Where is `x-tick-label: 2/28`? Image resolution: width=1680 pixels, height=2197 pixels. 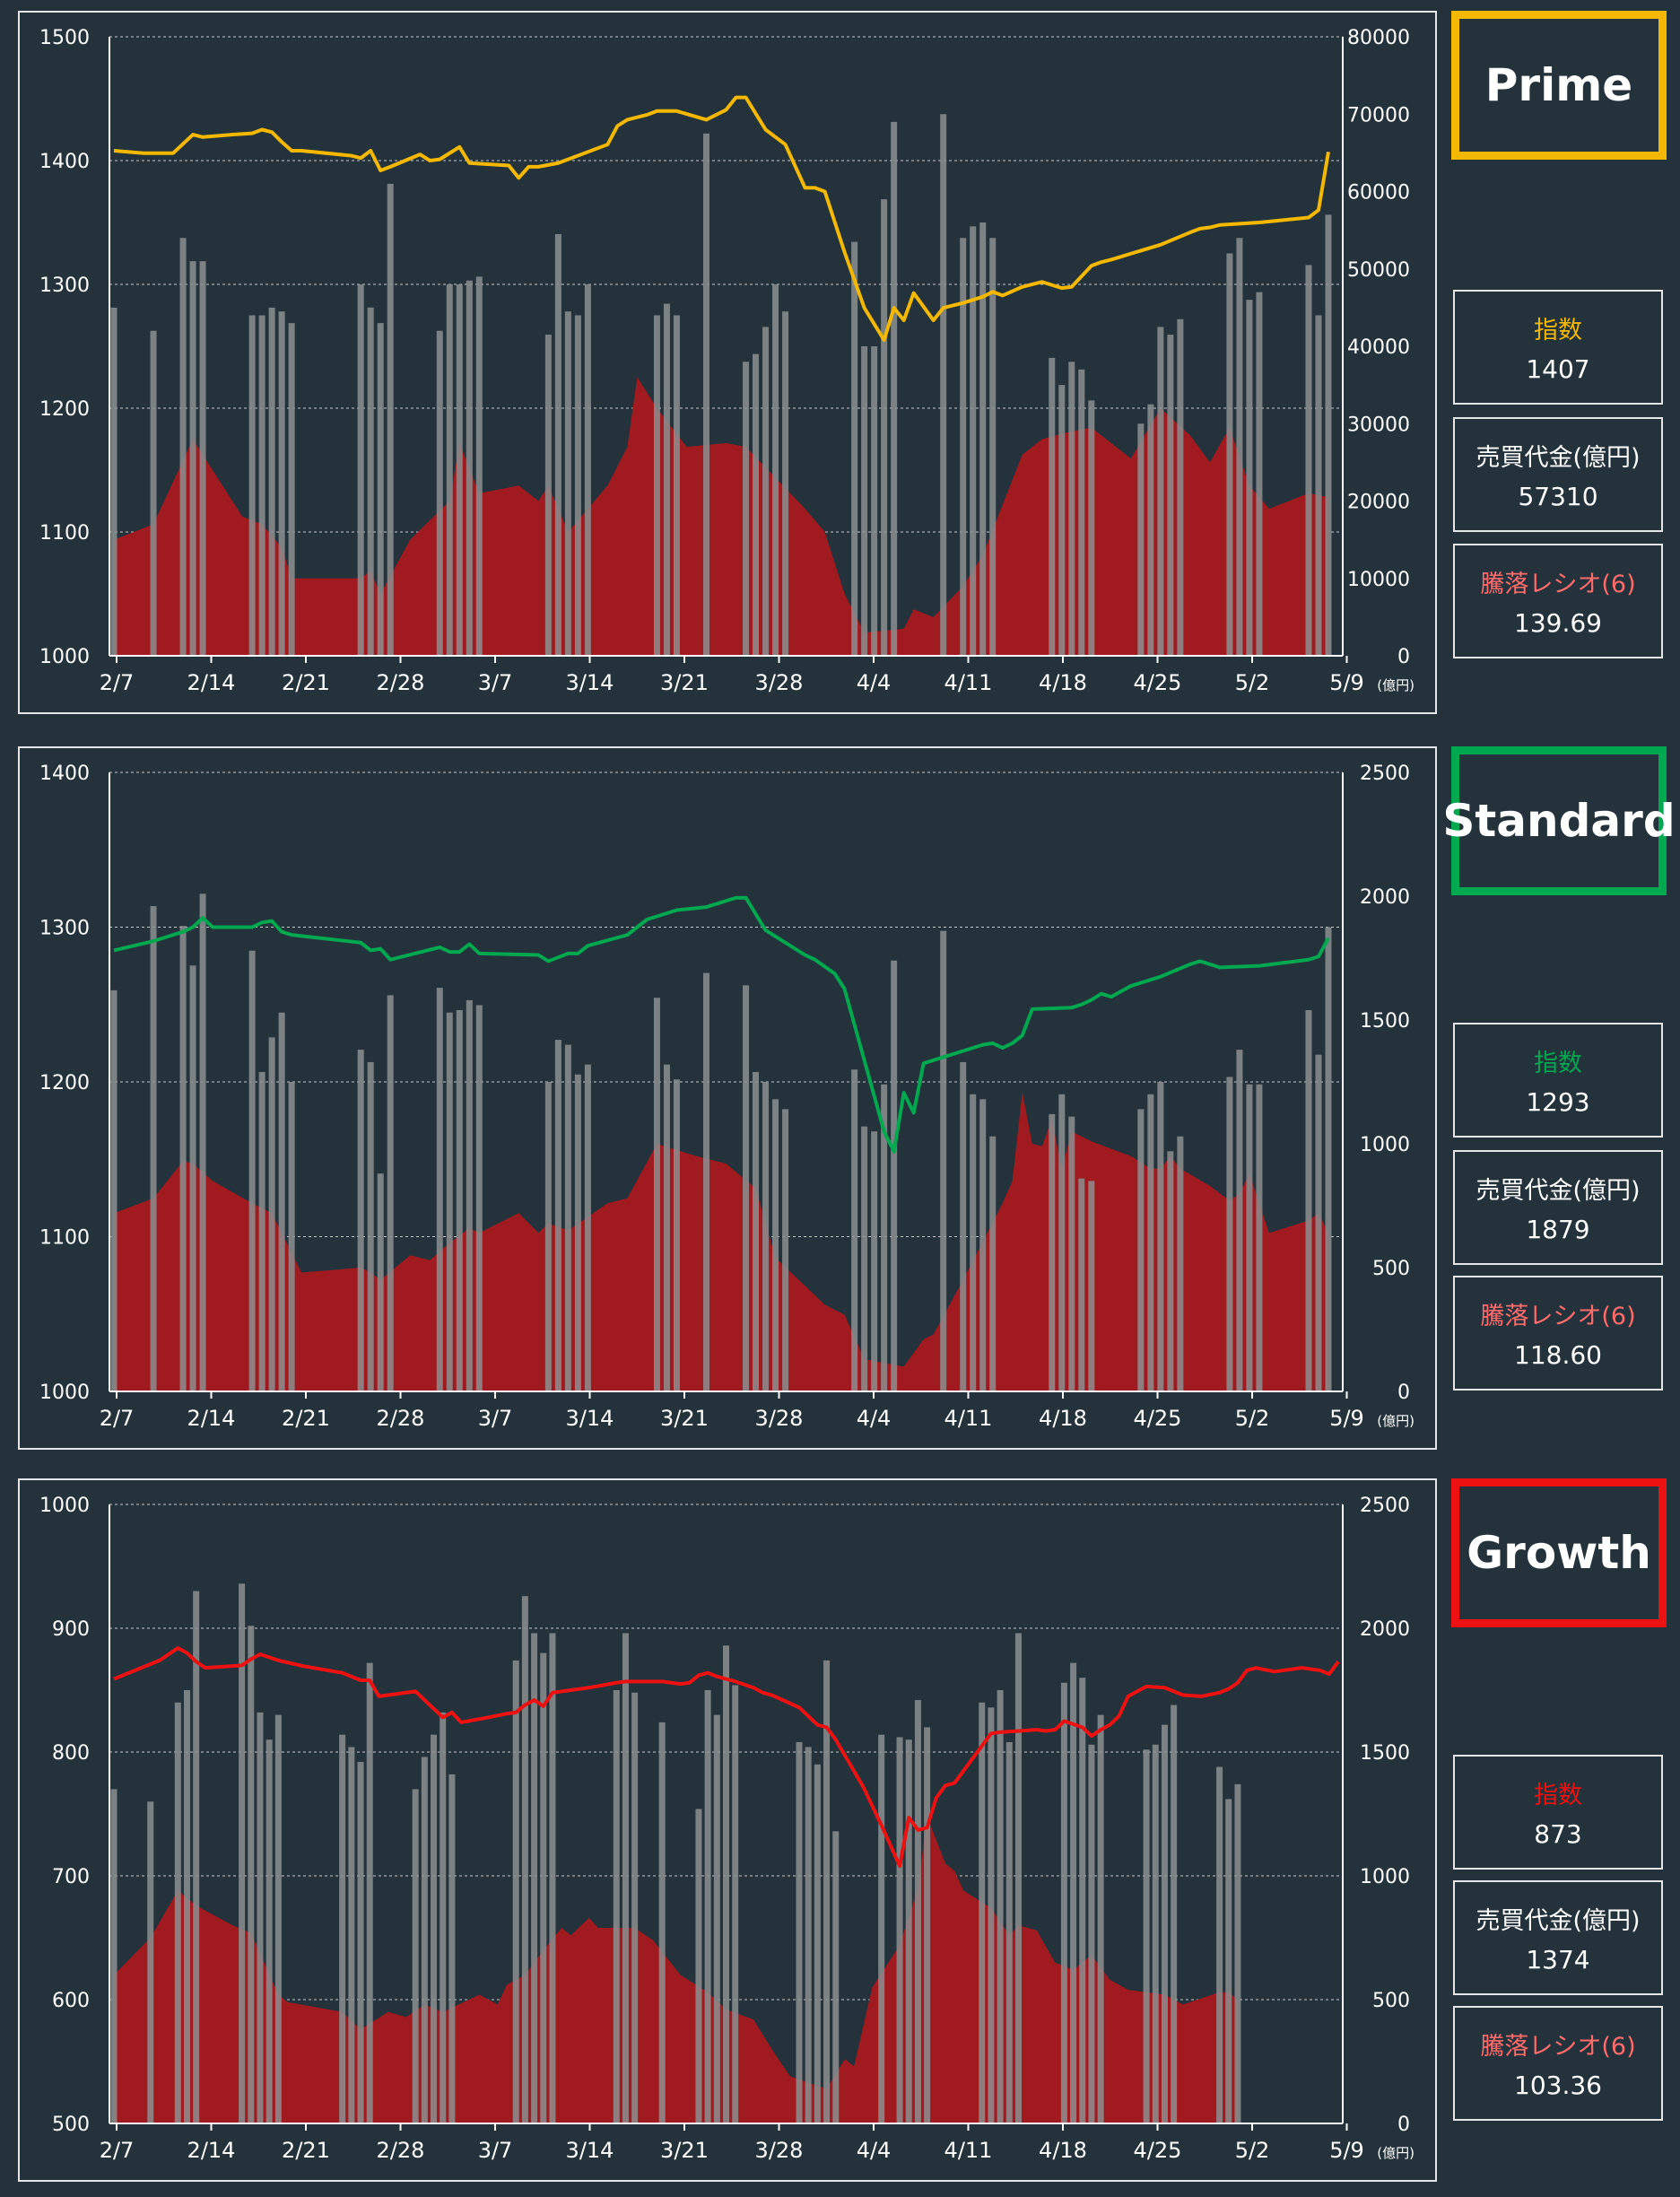 x-tick-label: 2/28 is located at coordinates (401, 1418).